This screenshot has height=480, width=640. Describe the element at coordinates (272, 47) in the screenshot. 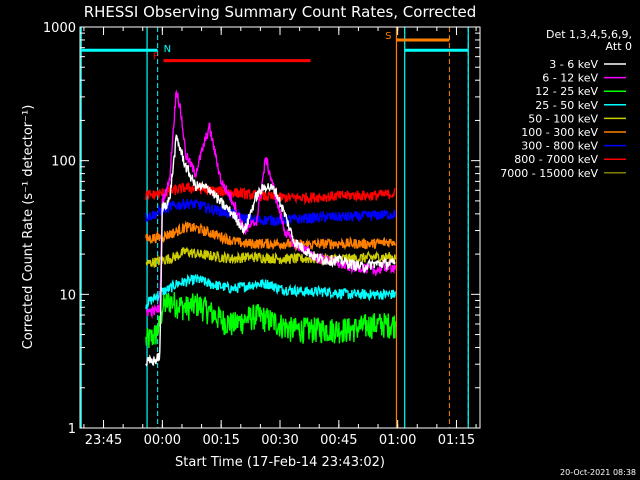

I see `flag-labels: NF S` at that location.